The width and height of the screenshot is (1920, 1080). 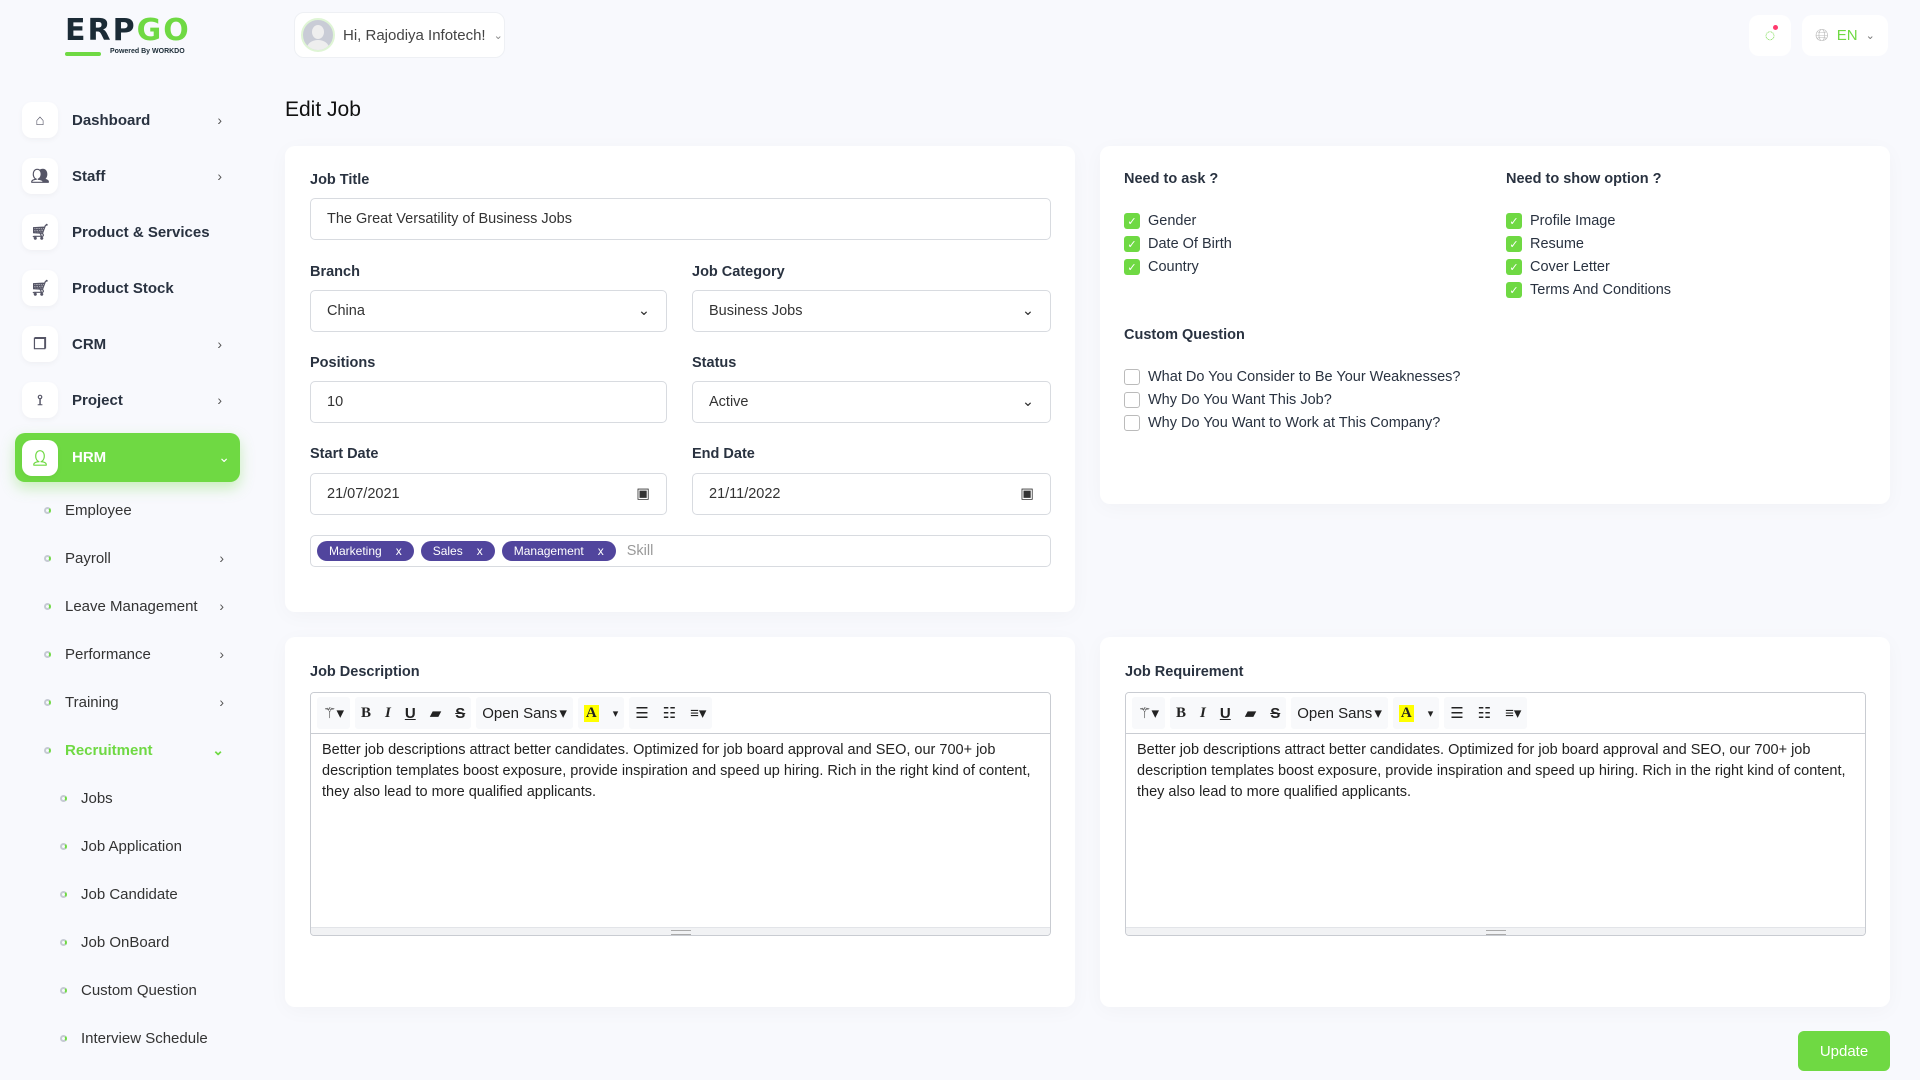 I want to click on need-to-show-heading: Need to show option ?, so click(x=1584, y=179).